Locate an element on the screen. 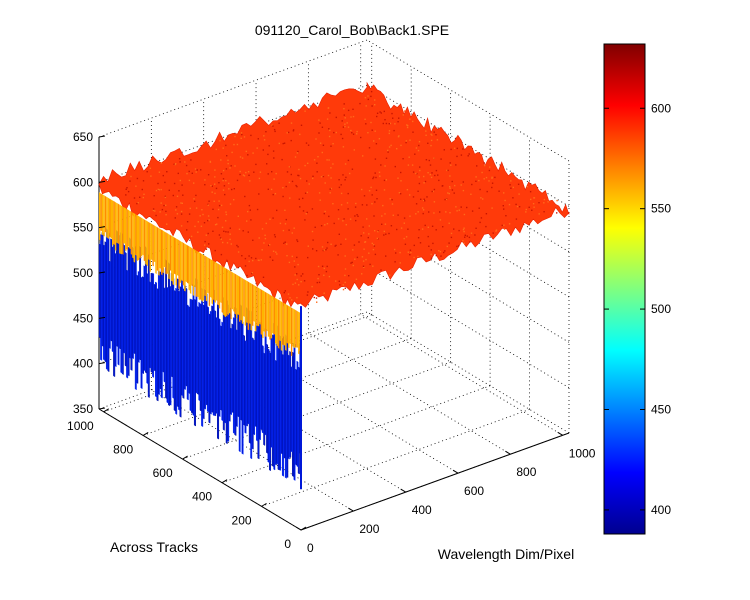 This screenshot has width=750, height=600. z-tick-label: 500 is located at coordinates (83, 273).